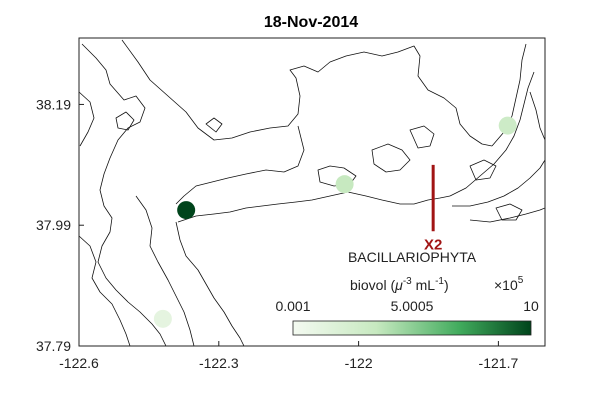 This screenshot has height=400, width=600. Describe the element at coordinates (531, 306) in the screenshot. I see `colorbar-max-label: 10` at that location.